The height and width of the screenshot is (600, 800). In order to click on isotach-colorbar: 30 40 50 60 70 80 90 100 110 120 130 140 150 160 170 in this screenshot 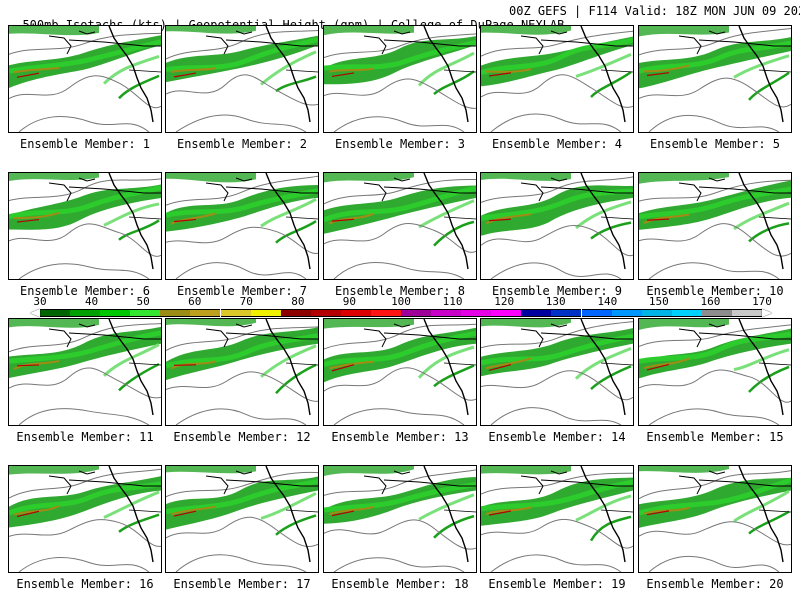, I will do `click(400, 308)`.